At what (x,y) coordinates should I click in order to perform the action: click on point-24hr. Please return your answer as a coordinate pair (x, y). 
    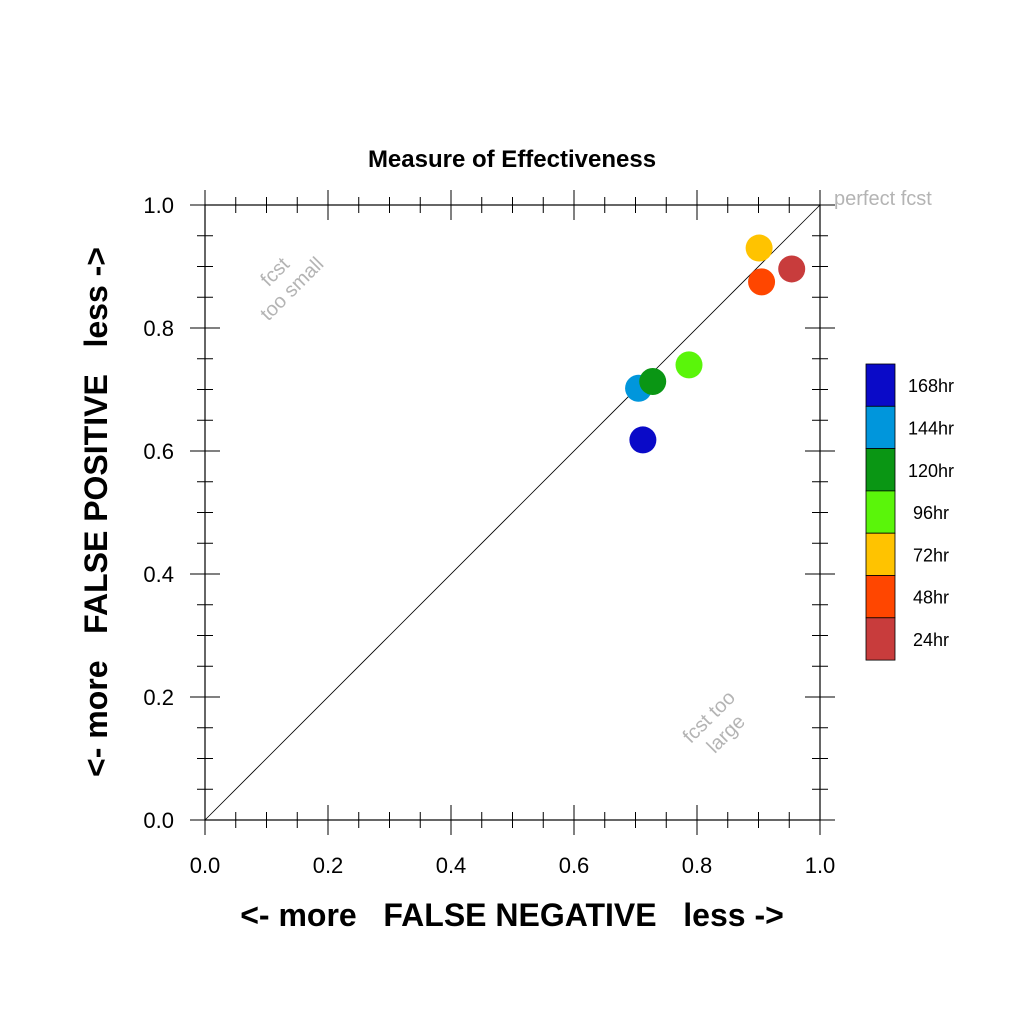
    Looking at the image, I should click on (792, 269).